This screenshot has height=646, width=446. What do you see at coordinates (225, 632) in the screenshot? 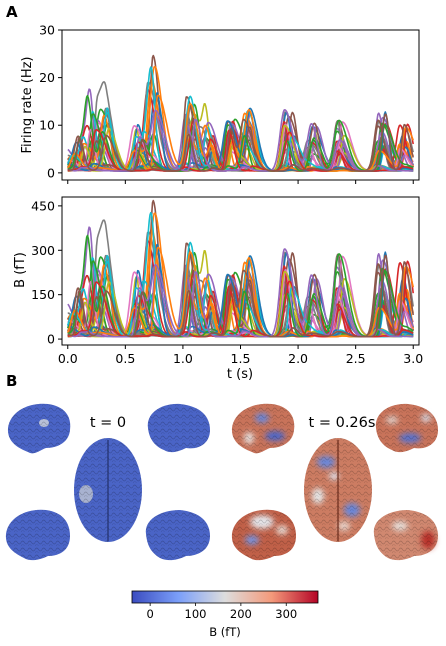
I see `colorbar-label: B (fT)` at bounding box center [225, 632].